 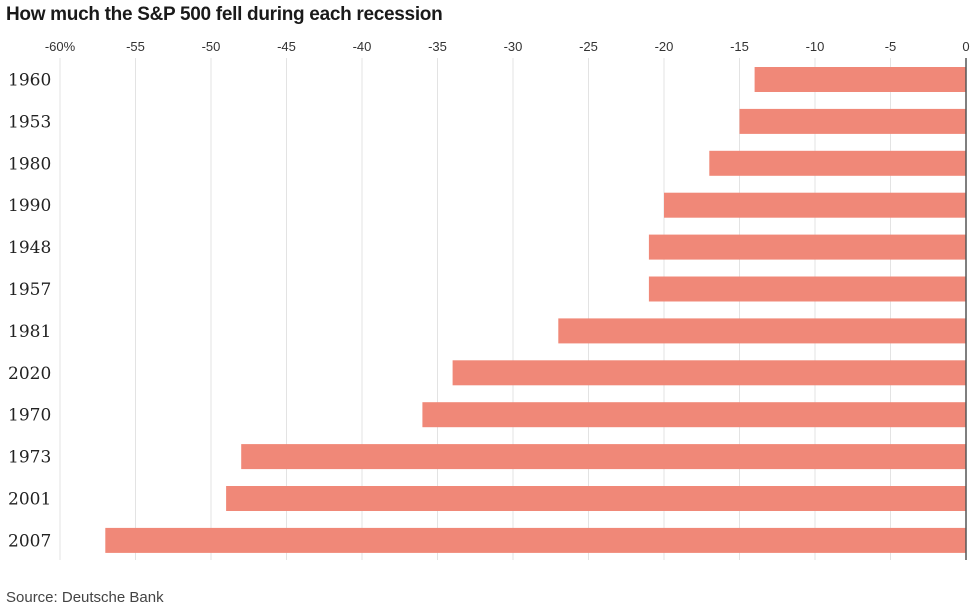 I want to click on bar-2020, so click(x=709, y=373).